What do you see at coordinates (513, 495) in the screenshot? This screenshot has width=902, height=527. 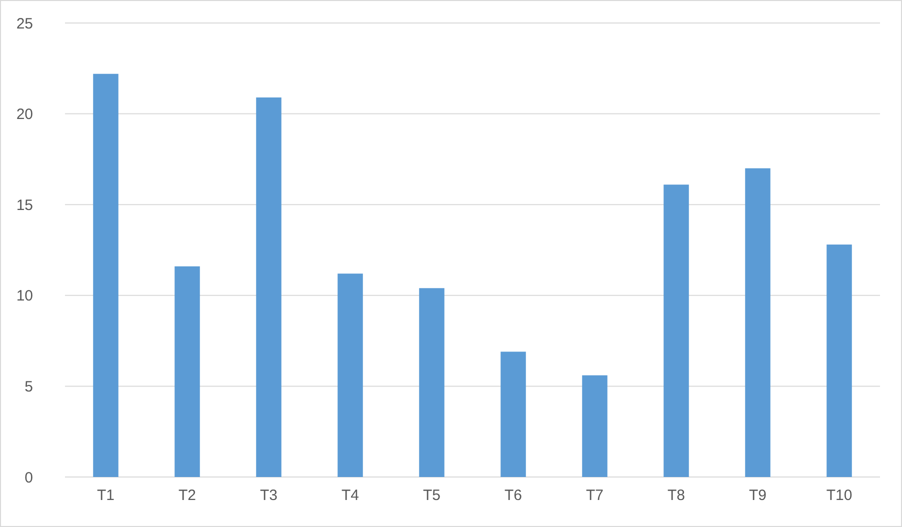 I see `x-tick-label: T6` at bounding box center [513, 495].